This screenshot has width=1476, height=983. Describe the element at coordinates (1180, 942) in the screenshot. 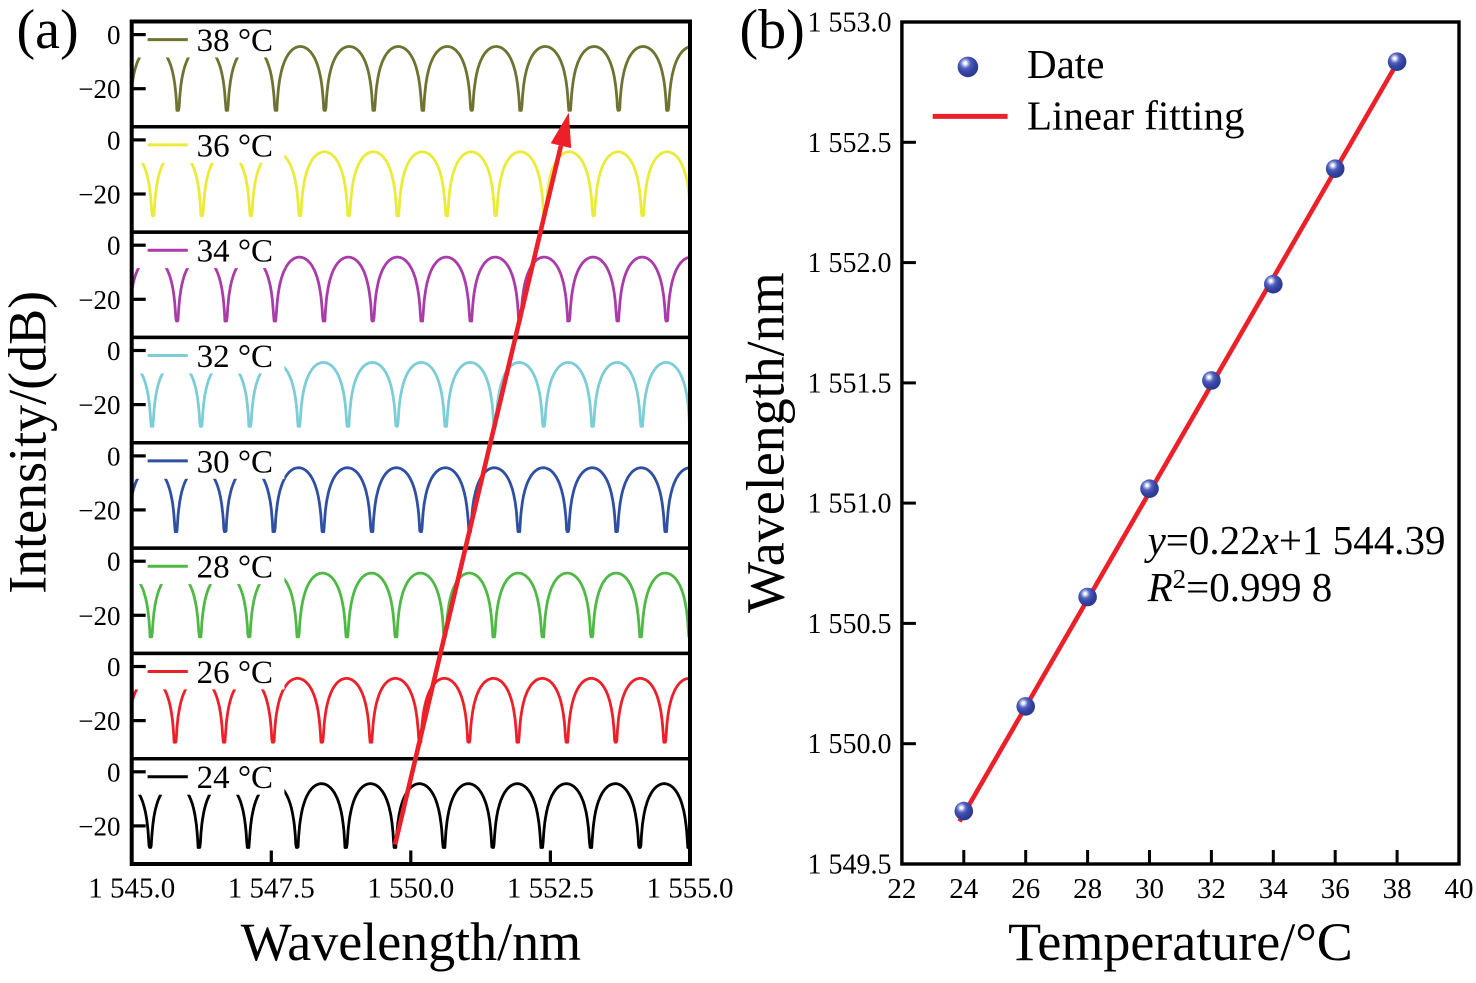

I see `svg-text: Temperature/°C` at that location.